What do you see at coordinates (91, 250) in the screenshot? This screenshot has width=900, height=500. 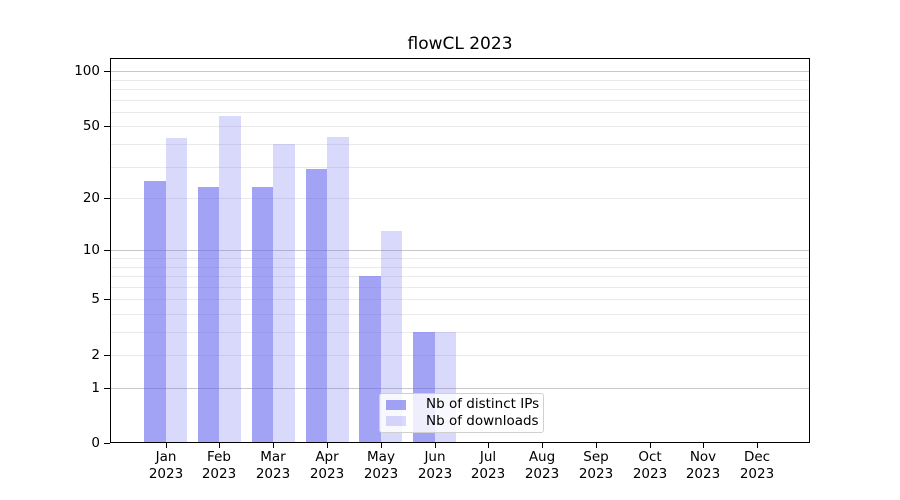 I see `y-axis-tick-label: 10` at bounding box center [91, 250].